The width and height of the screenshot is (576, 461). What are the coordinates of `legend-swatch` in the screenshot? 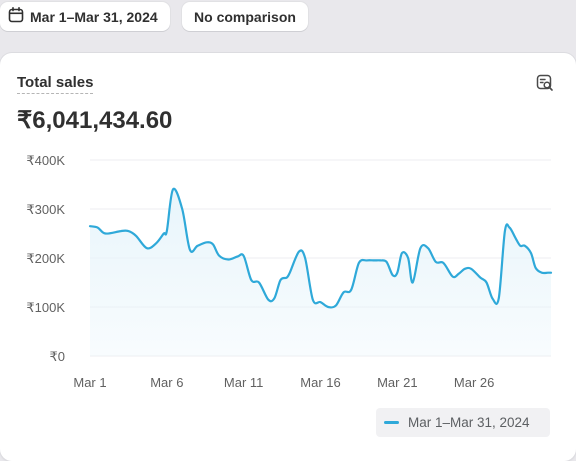 It's located at (391, 422).